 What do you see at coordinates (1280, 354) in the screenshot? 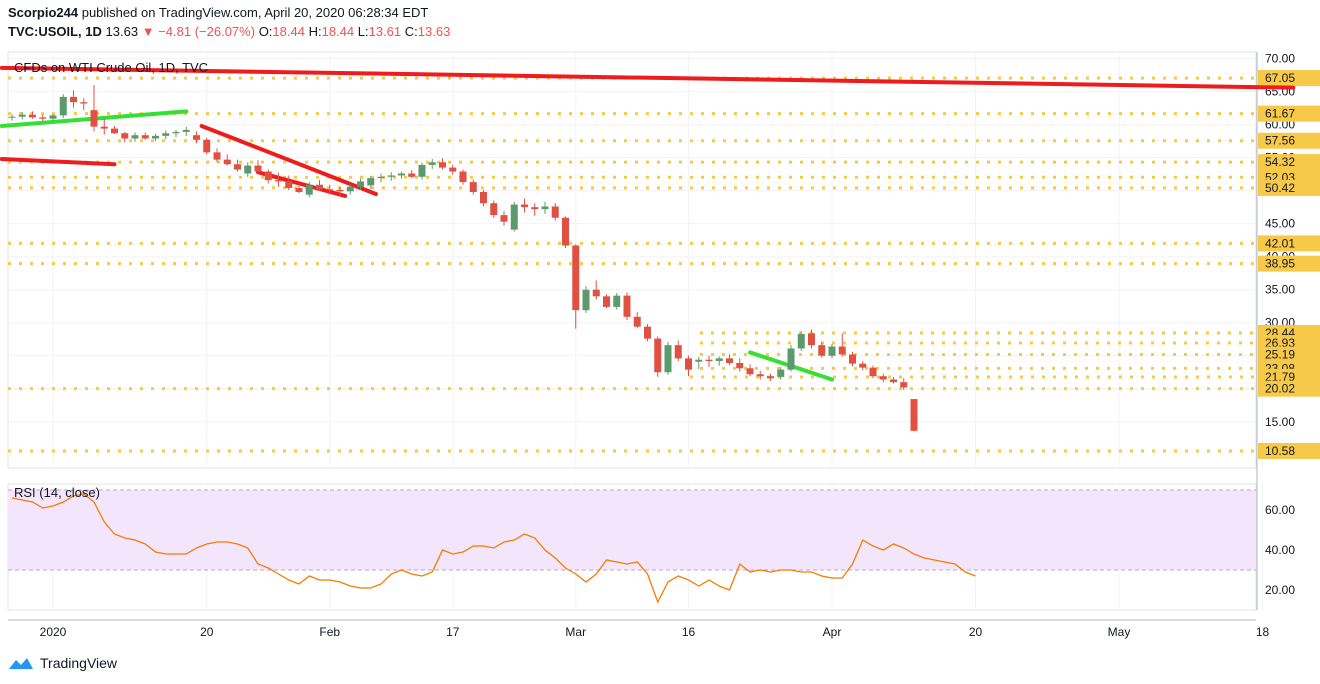
I see `level-label: 25.19` at bounding box center [1280, 354].